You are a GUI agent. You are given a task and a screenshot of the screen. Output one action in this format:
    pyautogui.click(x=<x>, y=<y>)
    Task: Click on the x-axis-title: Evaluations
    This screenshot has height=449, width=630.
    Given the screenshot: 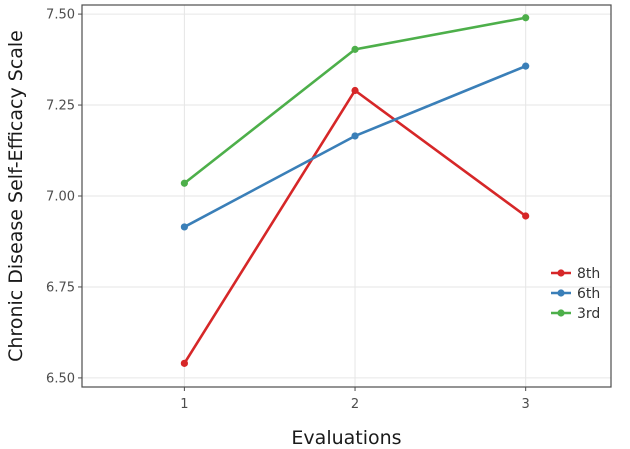 What is the action you would take?
    pyautogui.click(x=346, y=438)
    